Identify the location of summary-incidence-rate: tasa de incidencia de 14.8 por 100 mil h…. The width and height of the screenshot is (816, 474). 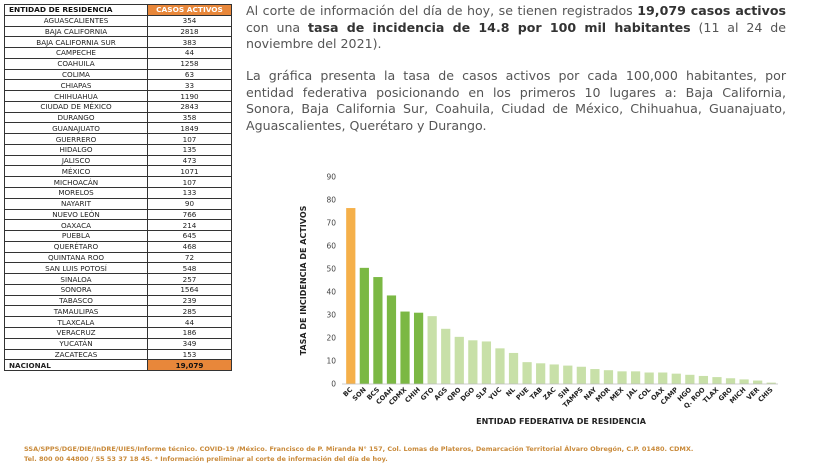
(499, 27).